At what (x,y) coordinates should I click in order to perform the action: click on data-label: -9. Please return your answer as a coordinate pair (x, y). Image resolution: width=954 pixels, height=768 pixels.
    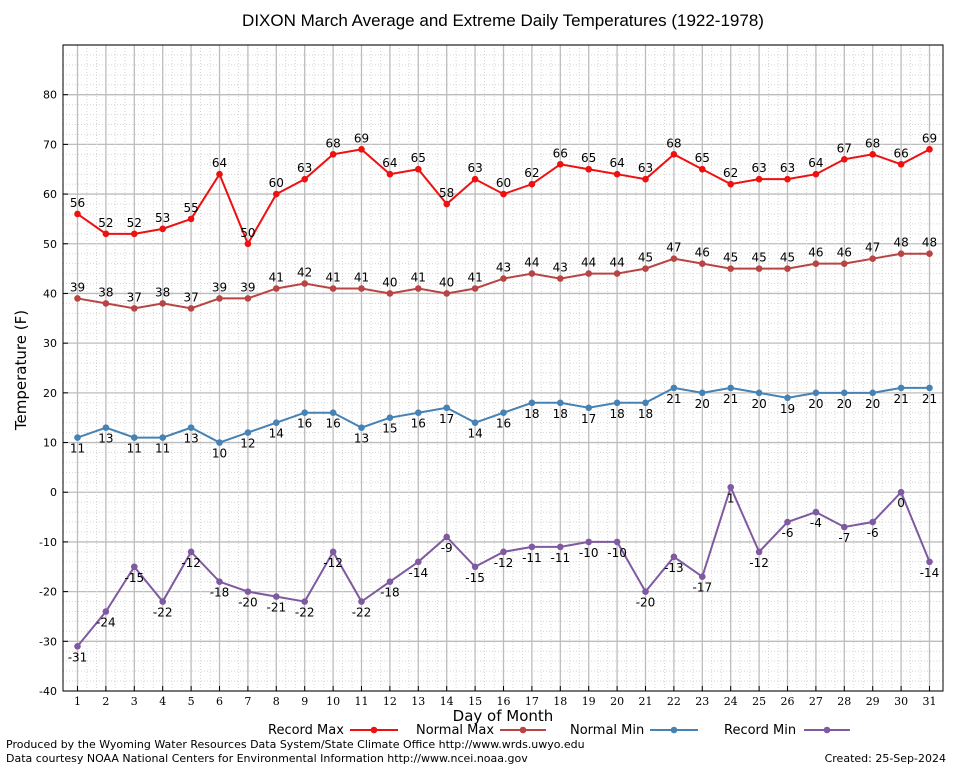
    Looking at the image, I should click on (447, 548).